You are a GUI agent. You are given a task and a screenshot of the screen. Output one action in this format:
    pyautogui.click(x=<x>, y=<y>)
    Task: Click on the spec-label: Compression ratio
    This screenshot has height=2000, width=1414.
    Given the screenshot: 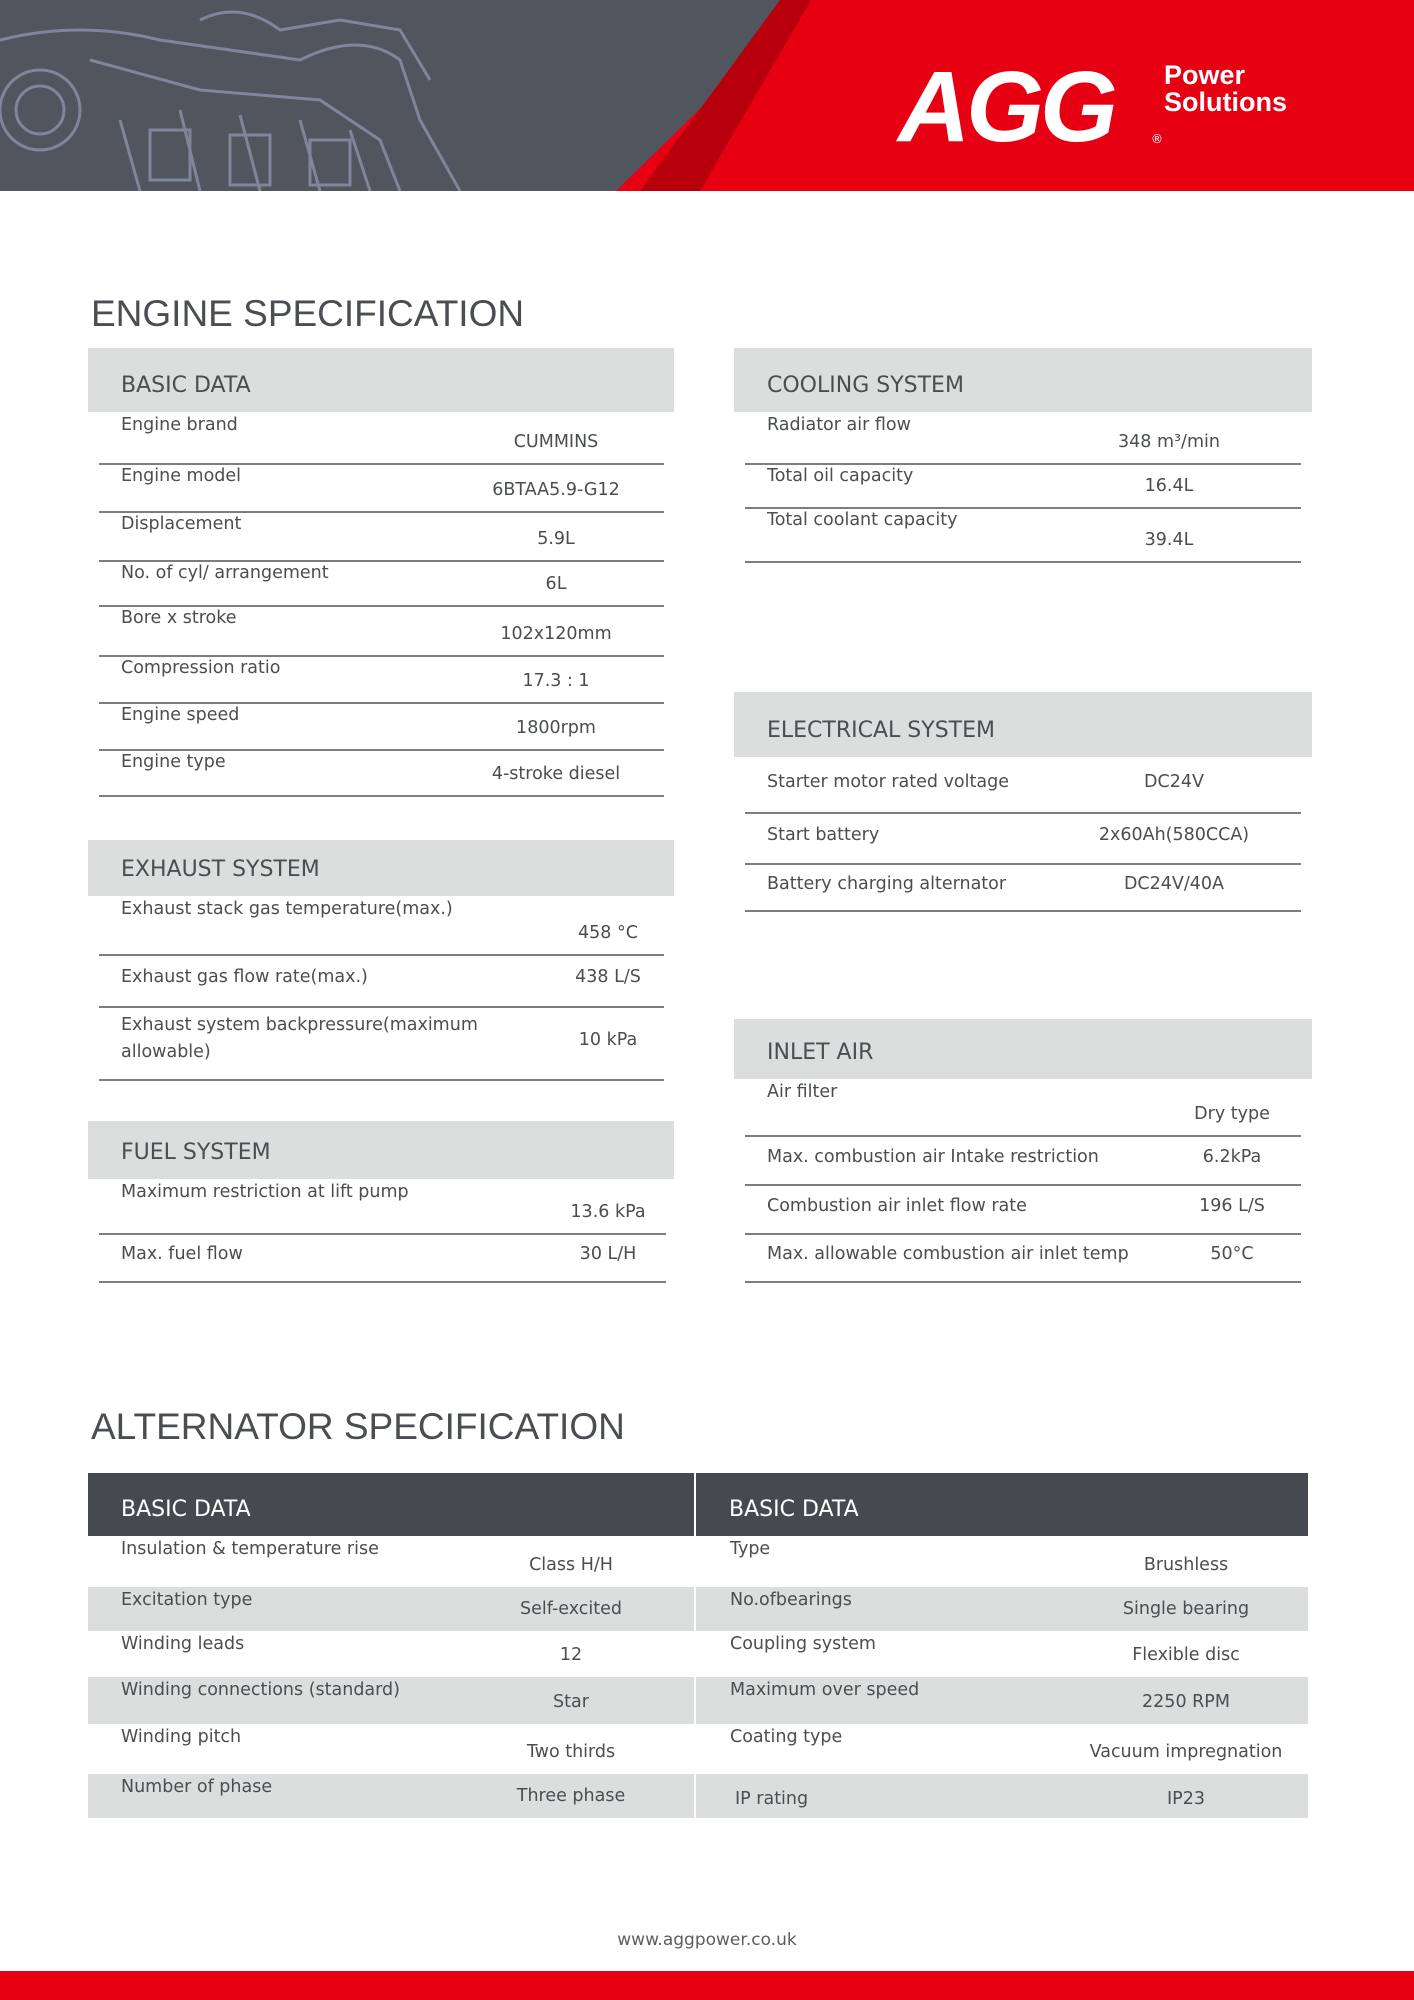 What is the action you would take?
    pyautogui.click(x=201, y=668)
    